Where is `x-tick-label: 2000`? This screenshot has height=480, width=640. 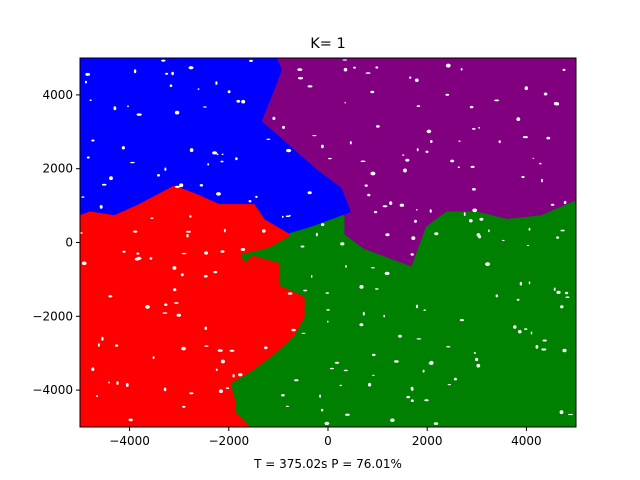
x-tick-label: 2000 is located at coordinates (427, 441).